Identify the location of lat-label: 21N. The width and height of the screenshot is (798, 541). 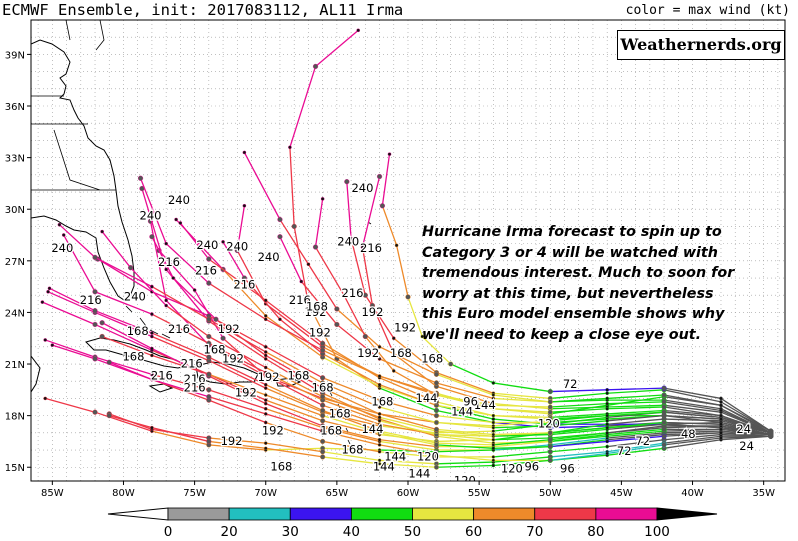
(15, 365).